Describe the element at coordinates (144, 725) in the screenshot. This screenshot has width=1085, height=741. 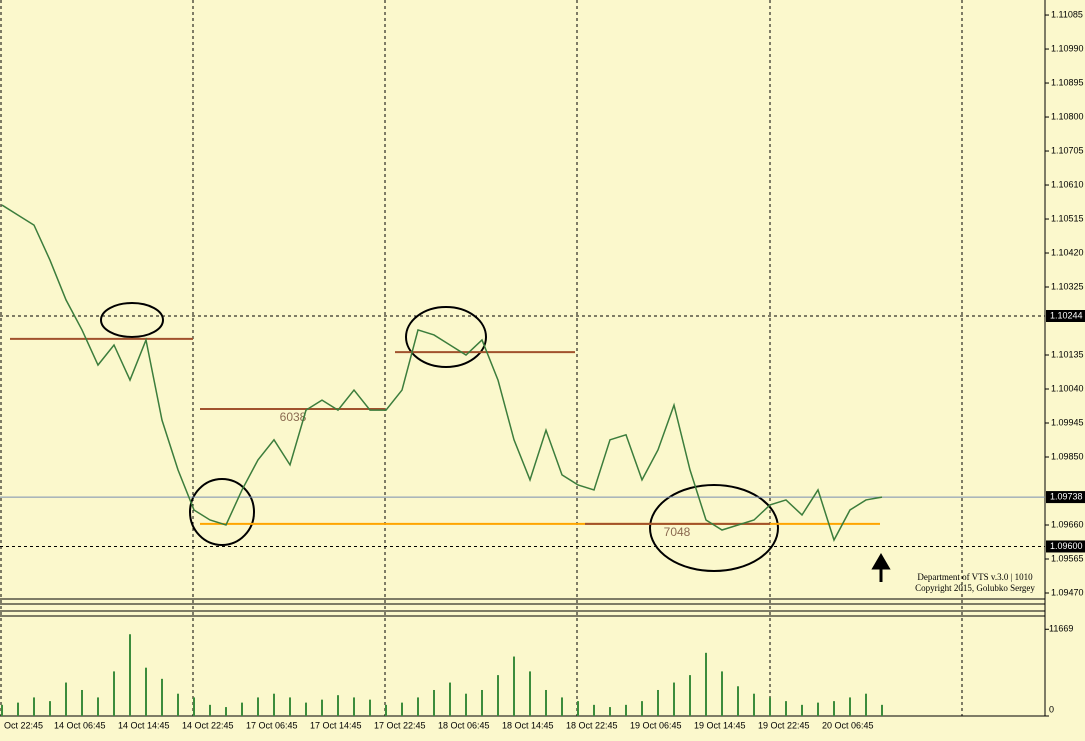
I see `x-tick-label: 14 Oct 14:45` at that location.